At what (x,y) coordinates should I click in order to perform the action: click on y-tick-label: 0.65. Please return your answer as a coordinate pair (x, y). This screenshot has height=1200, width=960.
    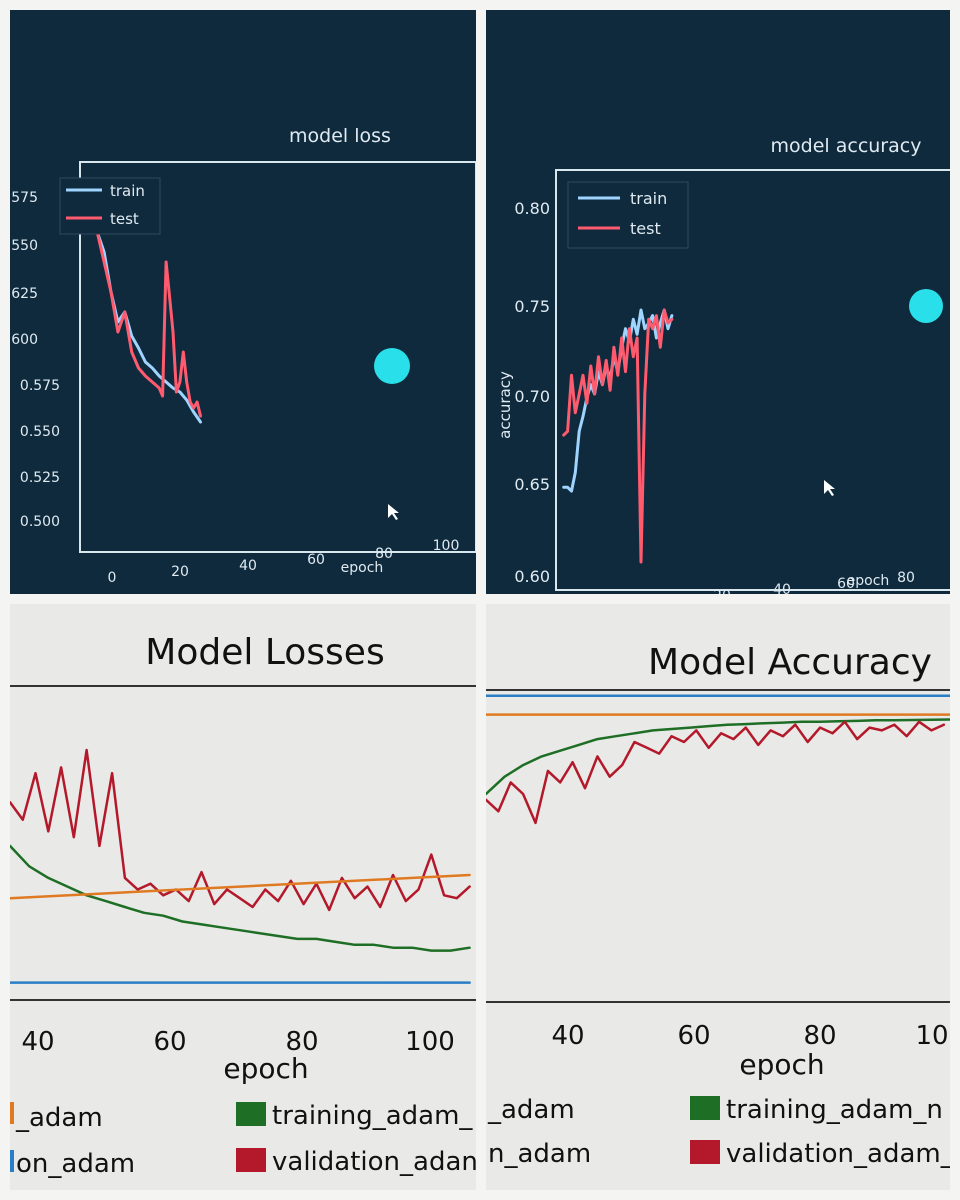
    Looking at the image, I should click on (532, 484).